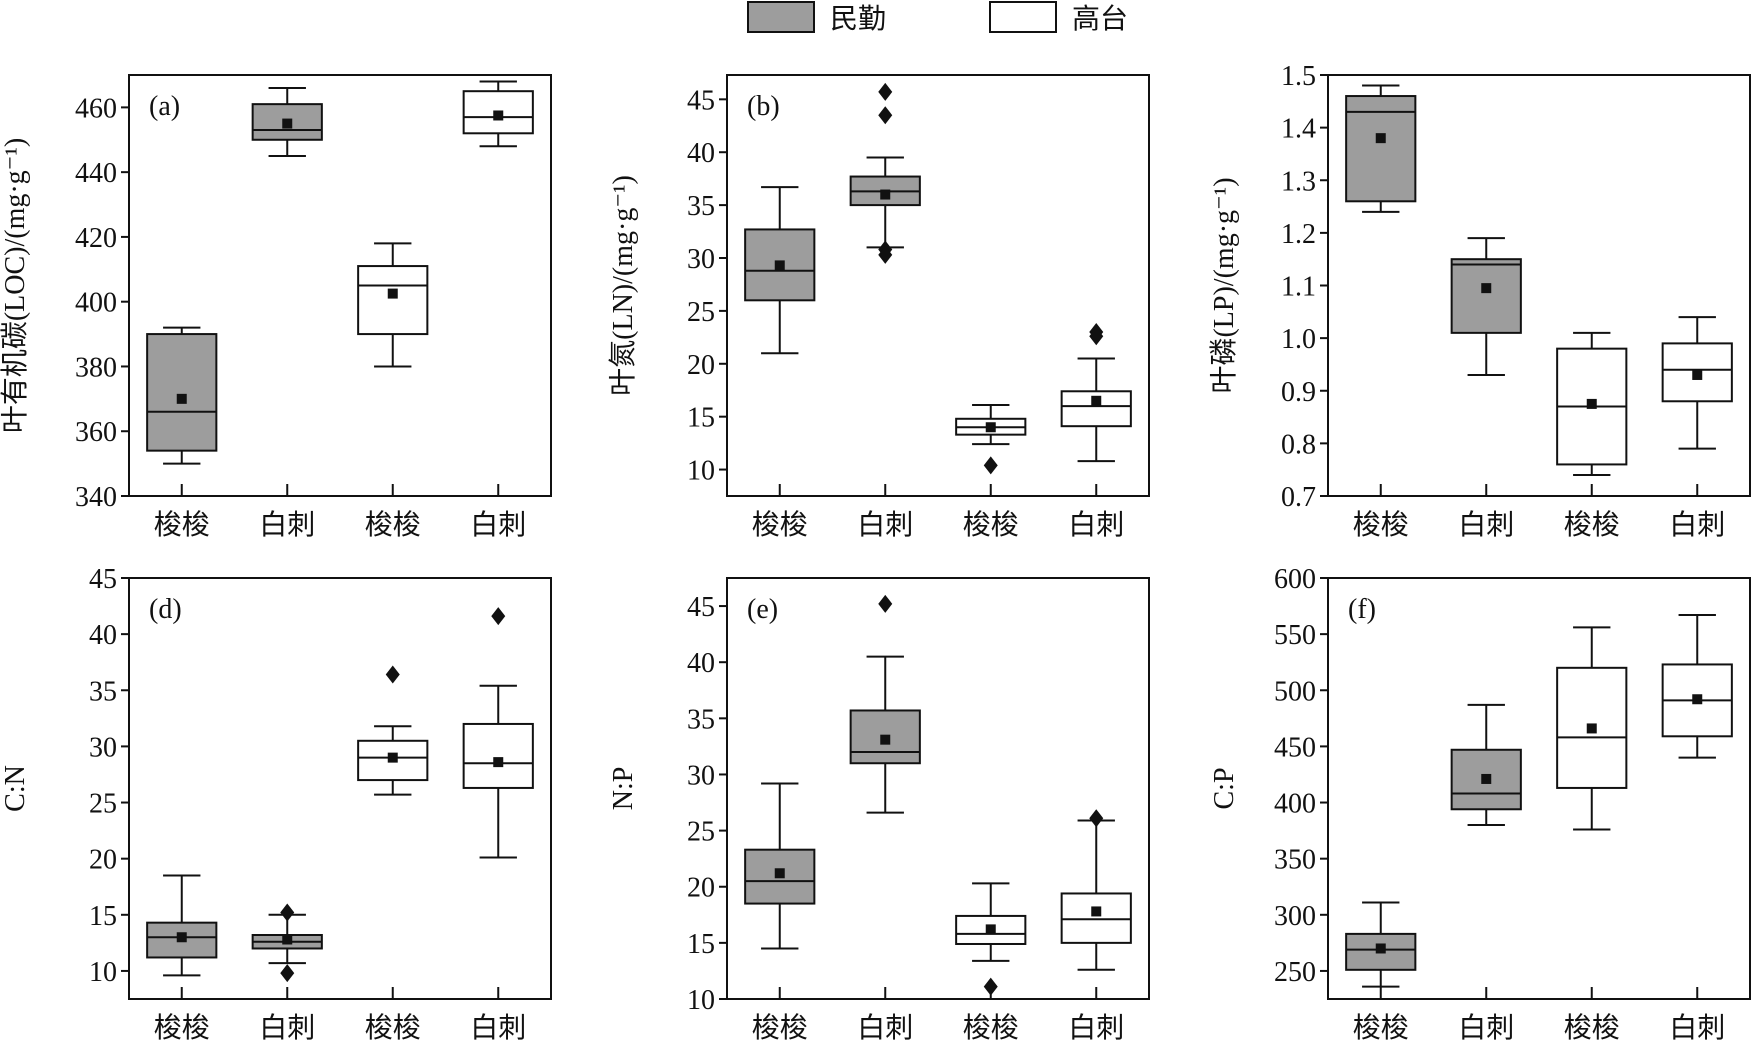 The image size is (1753, 1047). I want to click on y-tick-label: 1.5, so click(1298, 76).